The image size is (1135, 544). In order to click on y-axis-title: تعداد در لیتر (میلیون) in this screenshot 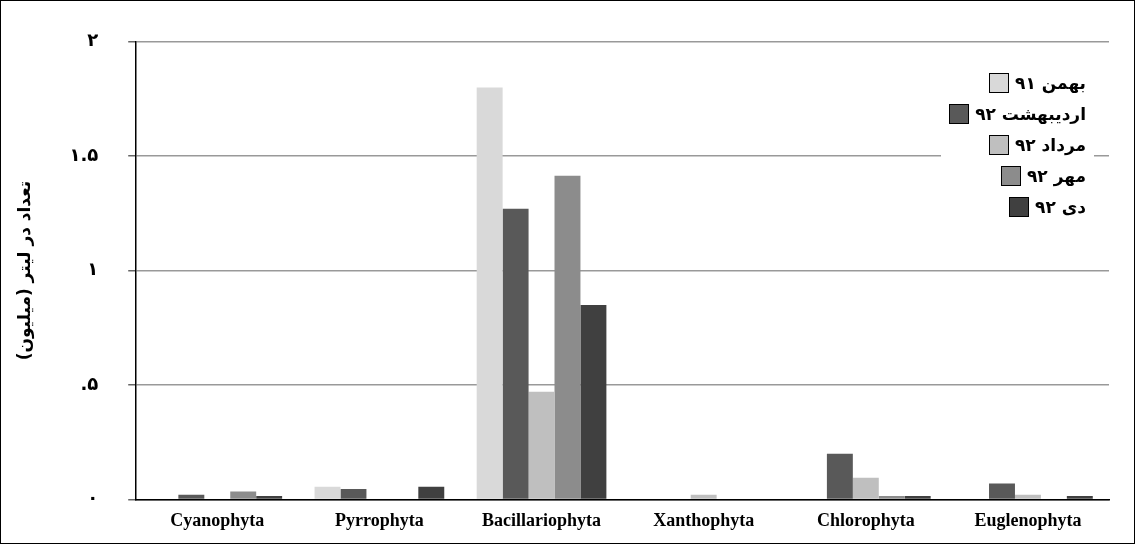, I will do `click(24, 270)`.